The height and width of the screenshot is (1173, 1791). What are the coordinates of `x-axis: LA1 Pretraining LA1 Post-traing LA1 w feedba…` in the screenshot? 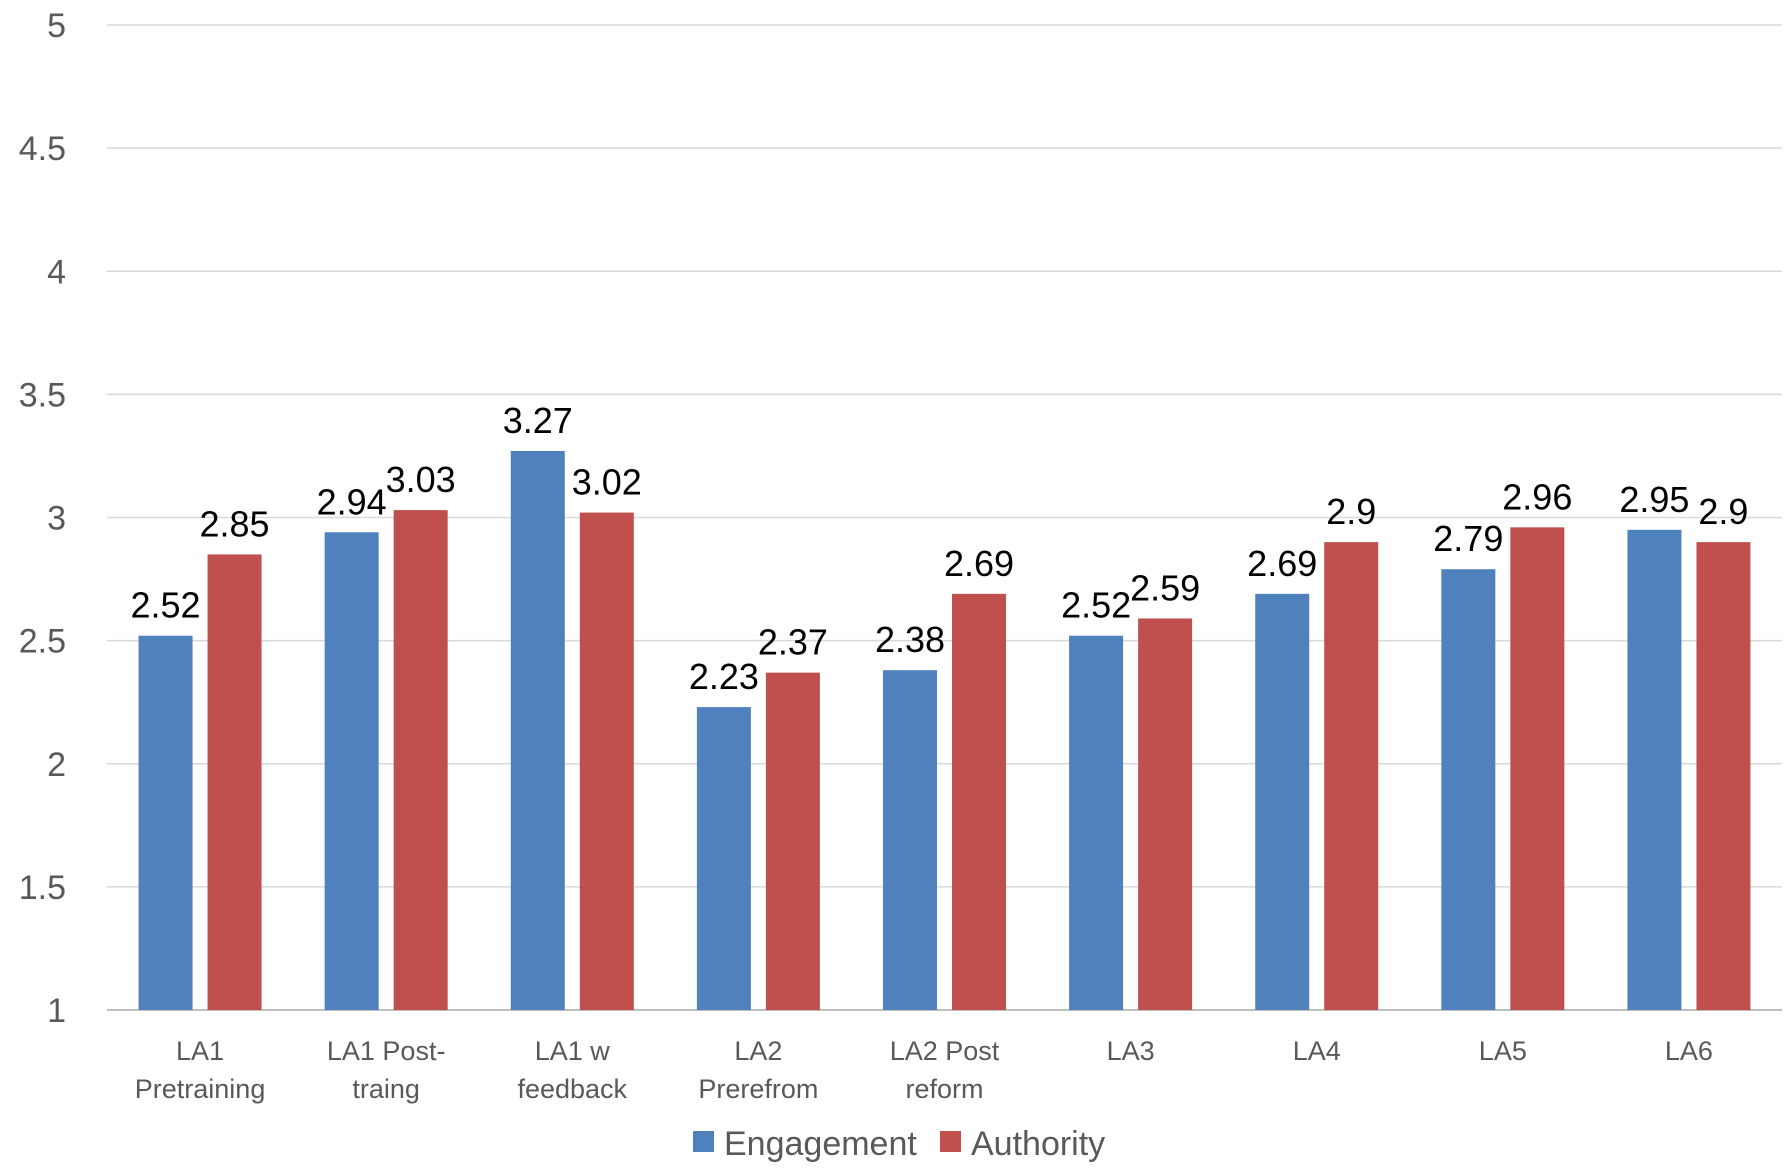 It's located at (924, 1070).